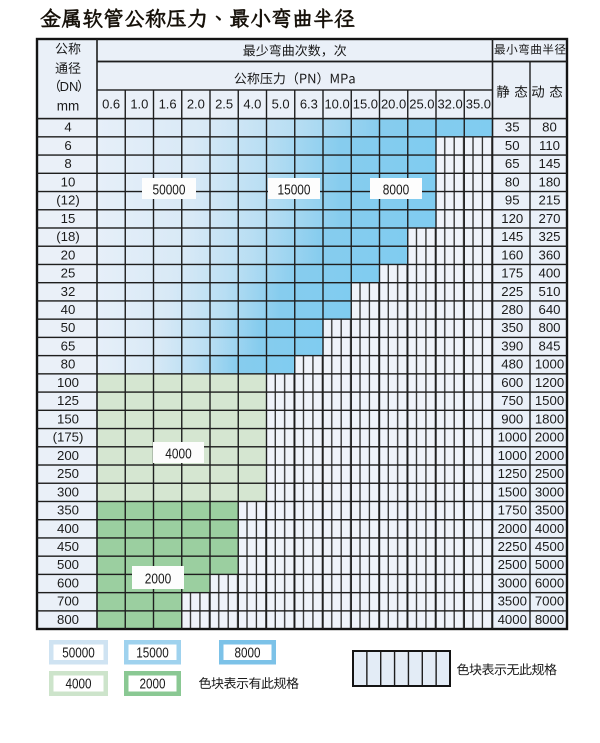 The width and height of the screenshot is (600, 743). What do you see at coordinates (69, 86) in the screenshot?
I see `svg-text: DN` at bounding box center [69, 86].